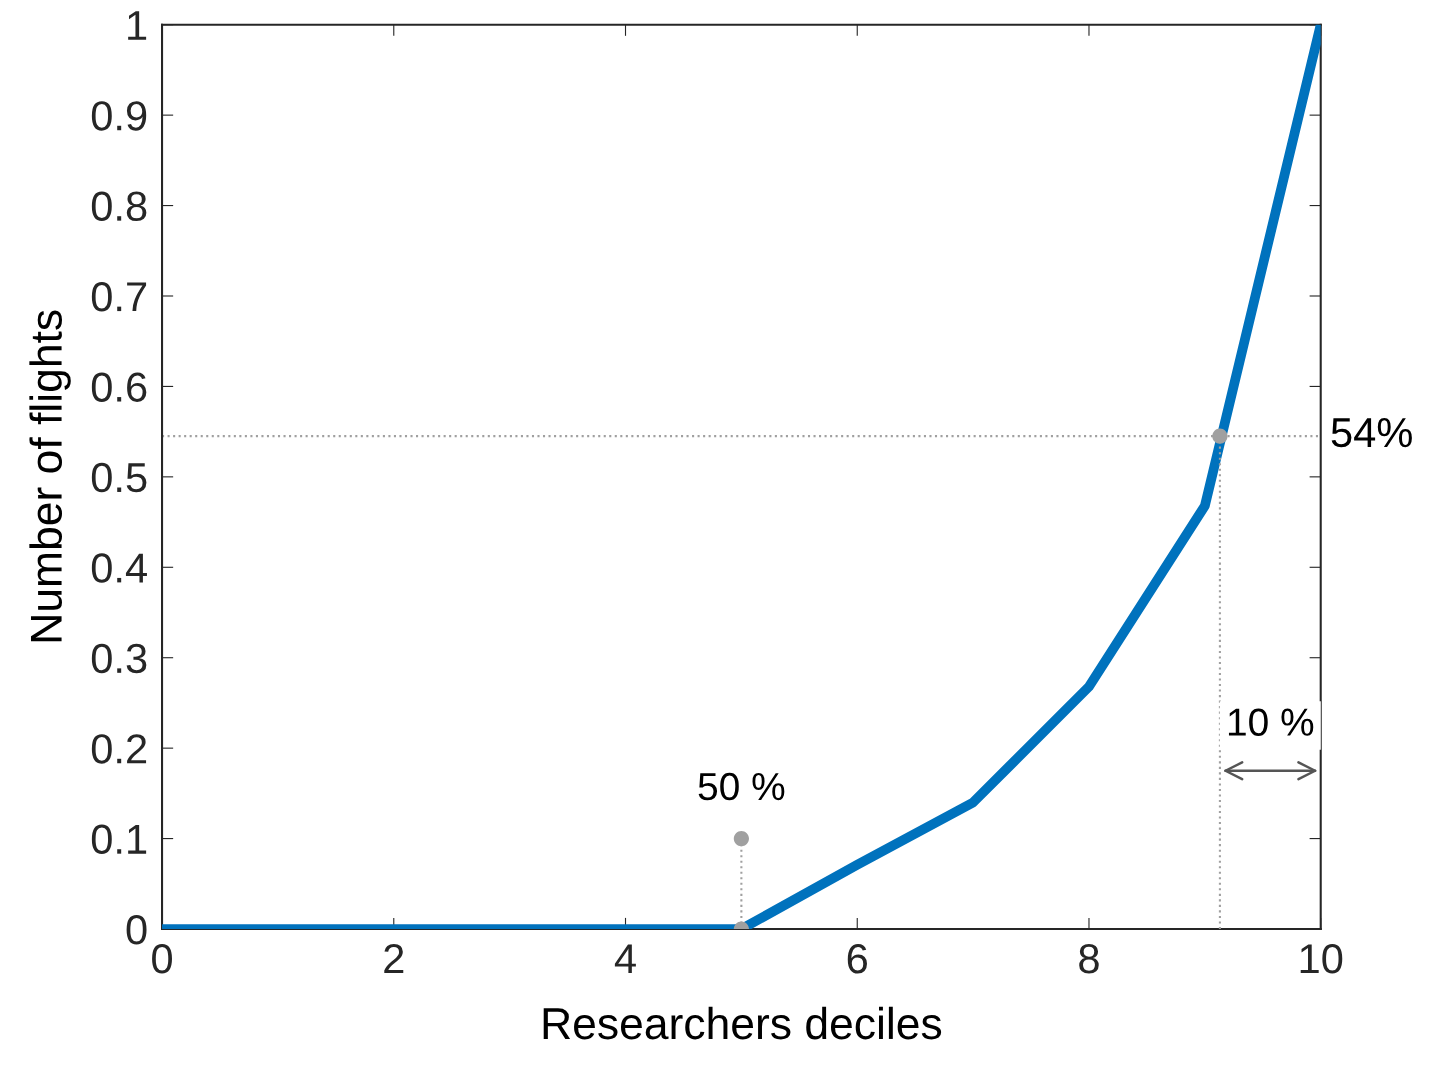  I want to click on y-axis-title: Number of flights, so click(50, 476).